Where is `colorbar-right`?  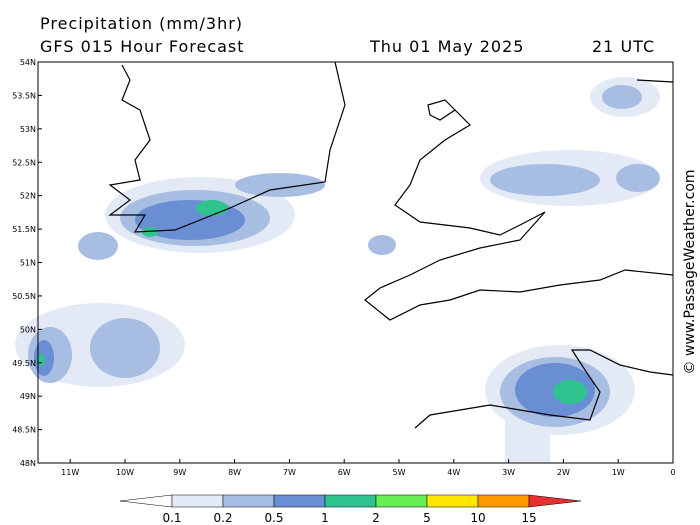 colorbar-right is located at coordinates (555, 501).